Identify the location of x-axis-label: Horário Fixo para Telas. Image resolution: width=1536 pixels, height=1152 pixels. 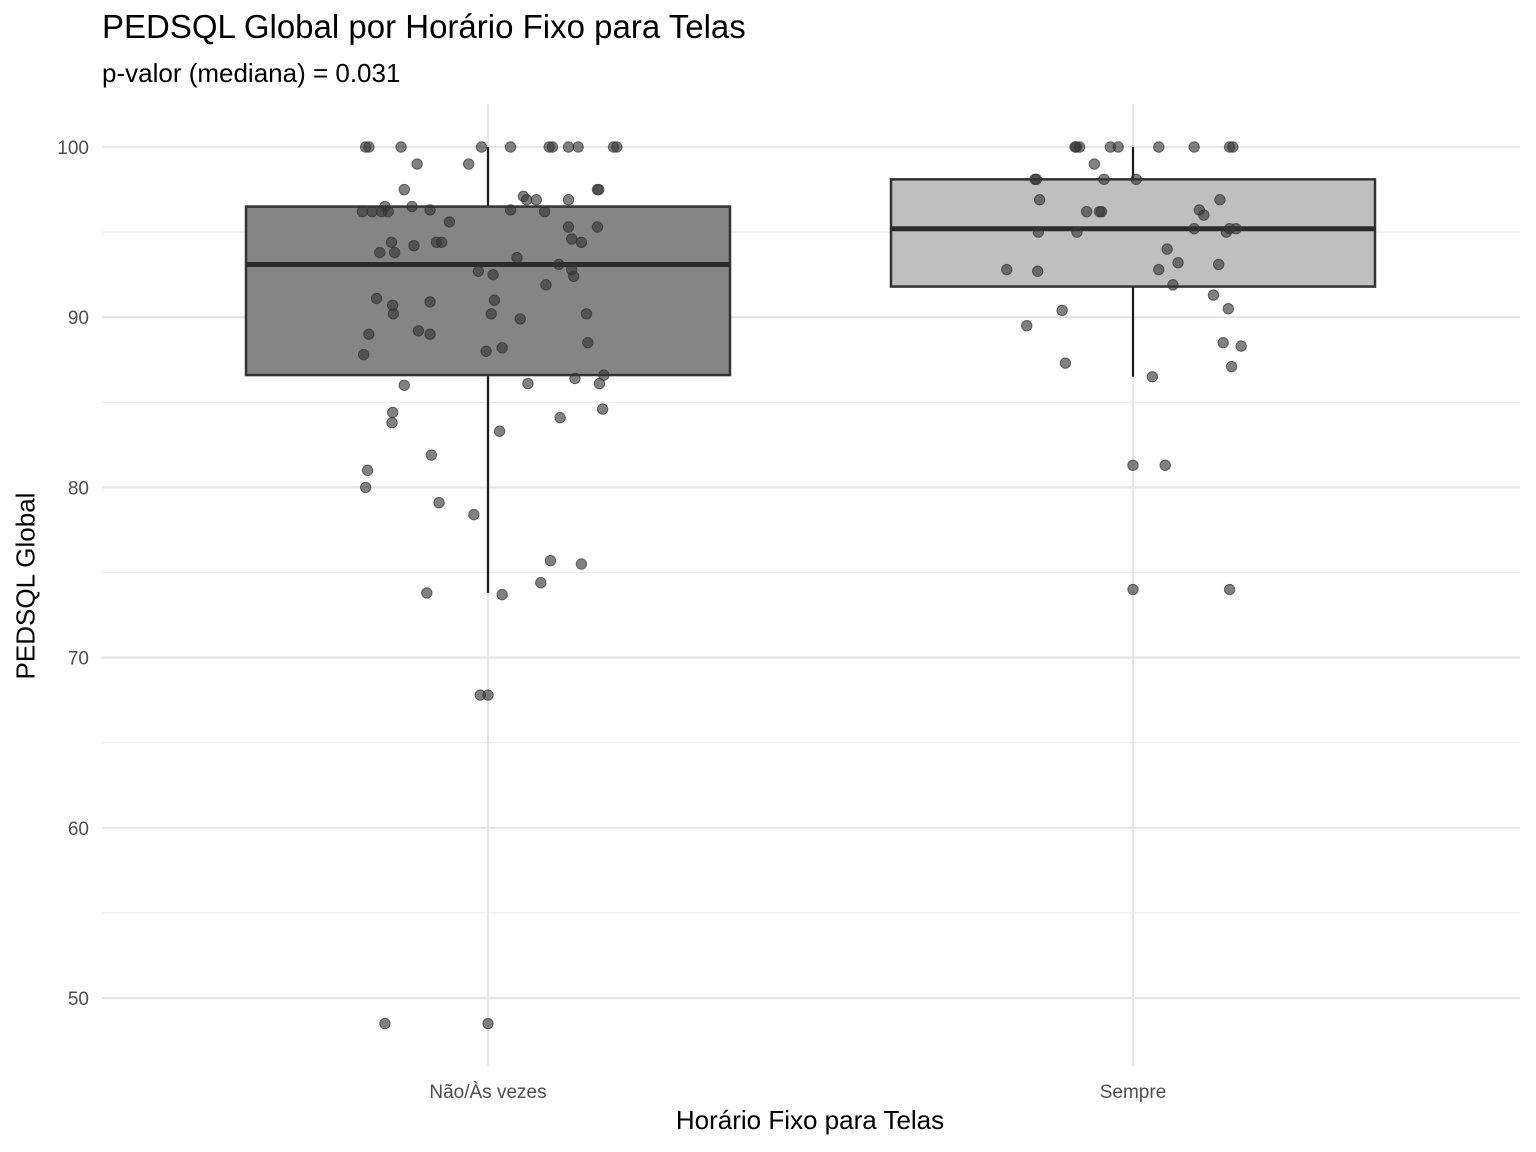
(810, 1120).